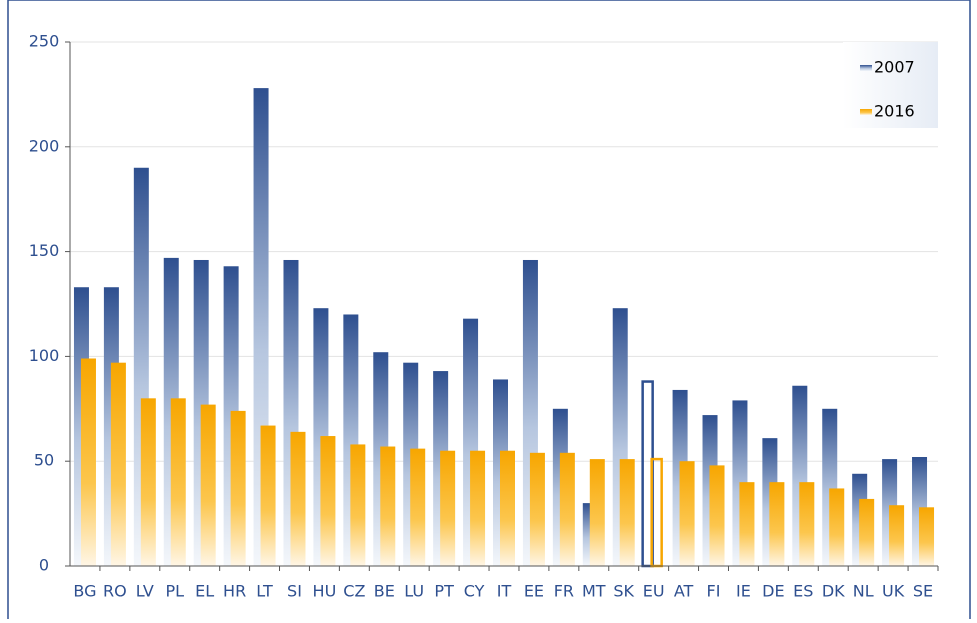 This screenshot has width=977, height=623. What do you see at coordinates (803, 591) in the screenshot?
I see `x-tick-label: ES` at bounding box center [803, 591].